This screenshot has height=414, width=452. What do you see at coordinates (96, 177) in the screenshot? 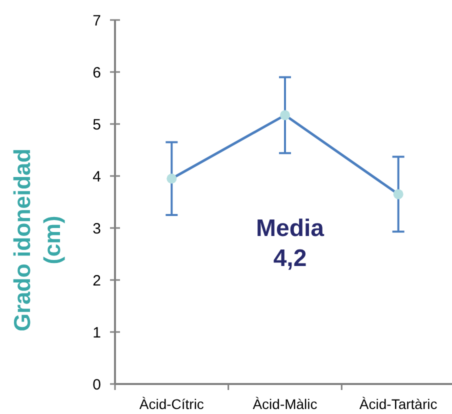
I see `y-tick-label: 4` at bounding box center [96, 177].